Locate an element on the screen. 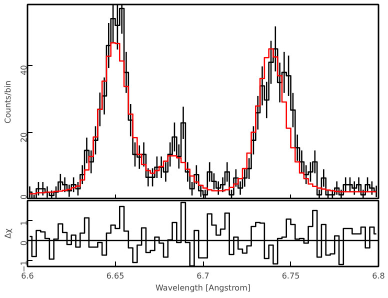 This screenshot has height=298, width=388. x-tick-label: 6.65 is located at coordinates (115, 276).